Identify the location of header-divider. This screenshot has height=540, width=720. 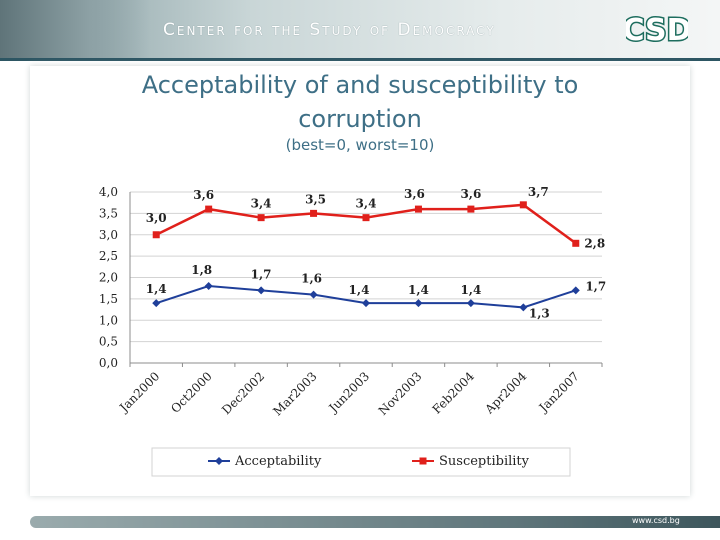
(360, 59).